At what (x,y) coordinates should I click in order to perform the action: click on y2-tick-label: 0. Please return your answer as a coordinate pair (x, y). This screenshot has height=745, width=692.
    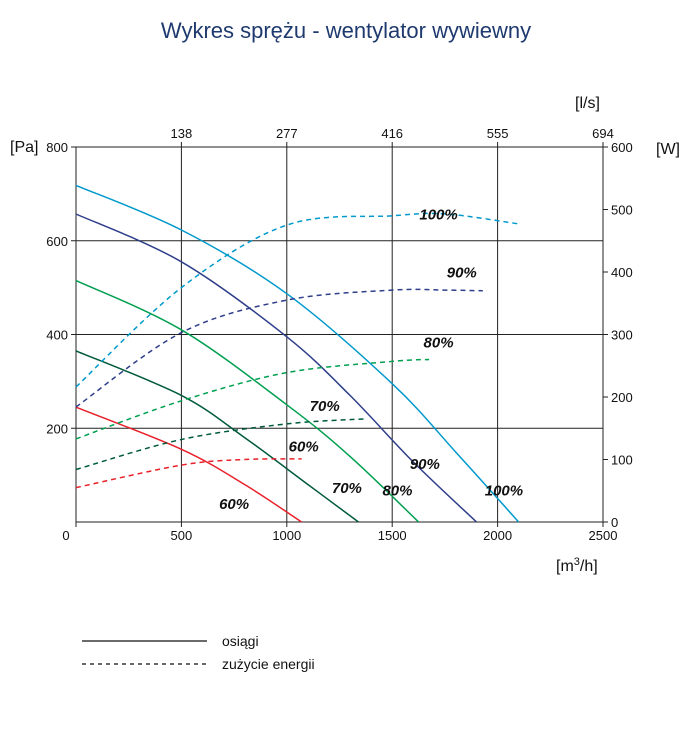
    Looking at the image, I should click on (614, 522).